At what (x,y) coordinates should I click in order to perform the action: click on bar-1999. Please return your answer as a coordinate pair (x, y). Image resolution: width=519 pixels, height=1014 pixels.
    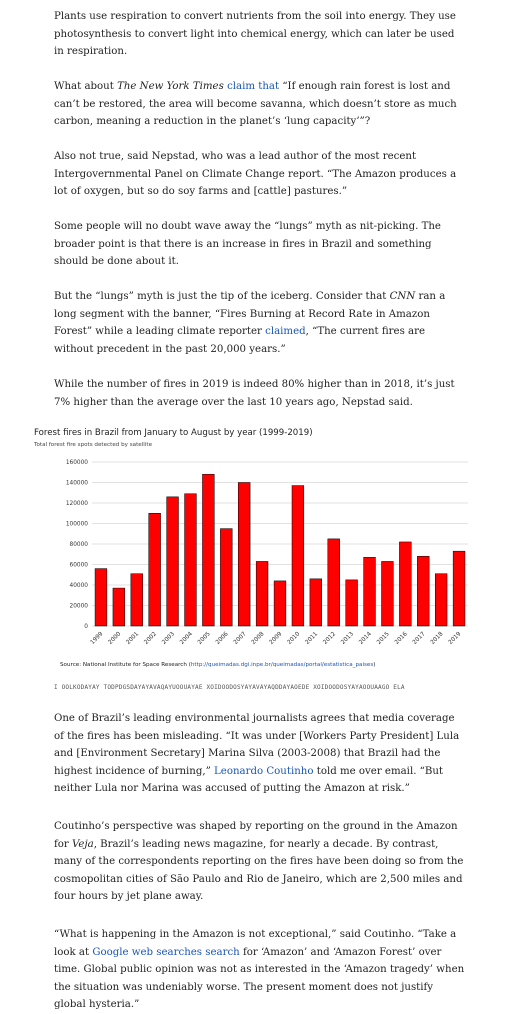
    Looking at the image, I should click on (101, 597).